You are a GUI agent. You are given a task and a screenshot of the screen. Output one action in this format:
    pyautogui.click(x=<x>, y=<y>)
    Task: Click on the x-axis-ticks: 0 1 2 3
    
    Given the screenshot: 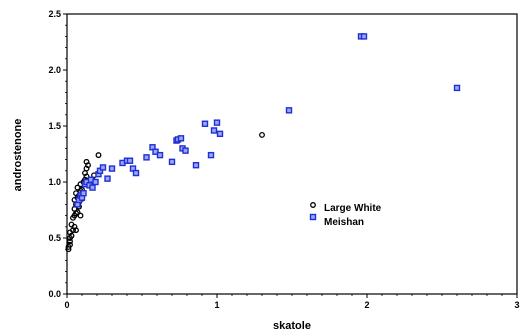 What is the action you would take?
    pyautogui.click(x=292, y=302)
    